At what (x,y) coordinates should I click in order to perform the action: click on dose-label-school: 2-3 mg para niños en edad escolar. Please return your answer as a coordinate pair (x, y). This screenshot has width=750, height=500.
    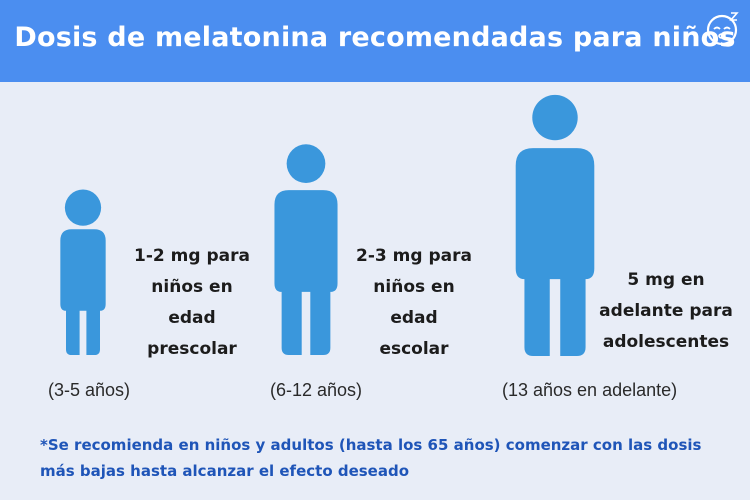
    Looking at the image, I should click on (414, 302).